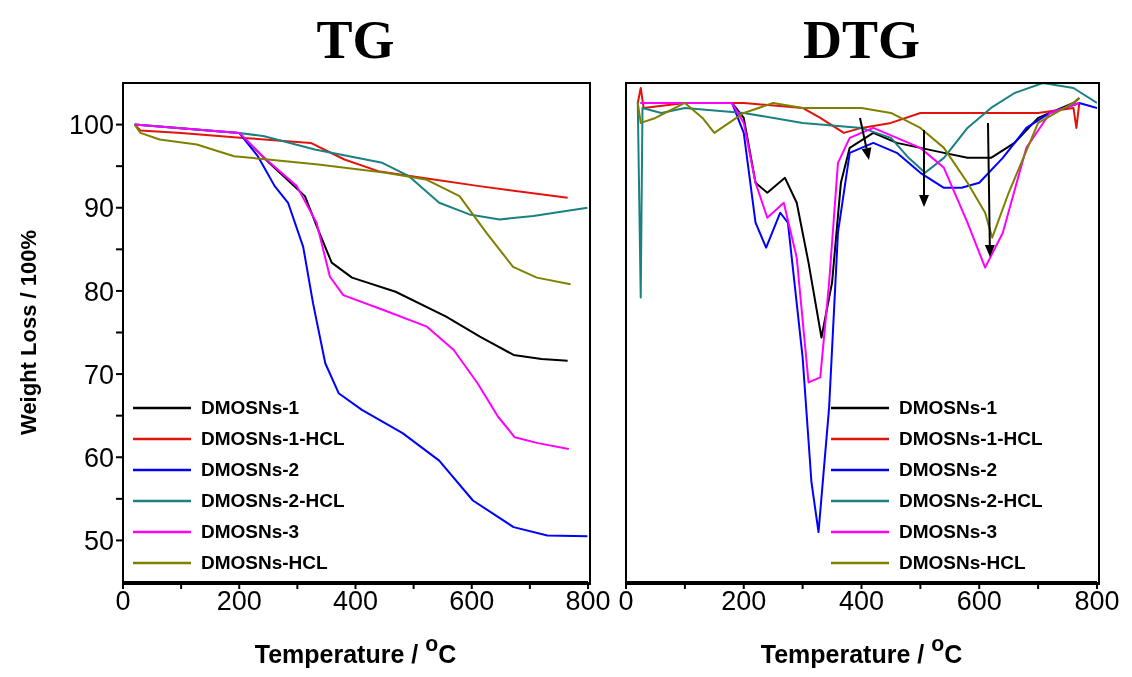  Describe the element at coordinates (861, 40) in the screenshot. I see `chart-title: DTG` at that location.